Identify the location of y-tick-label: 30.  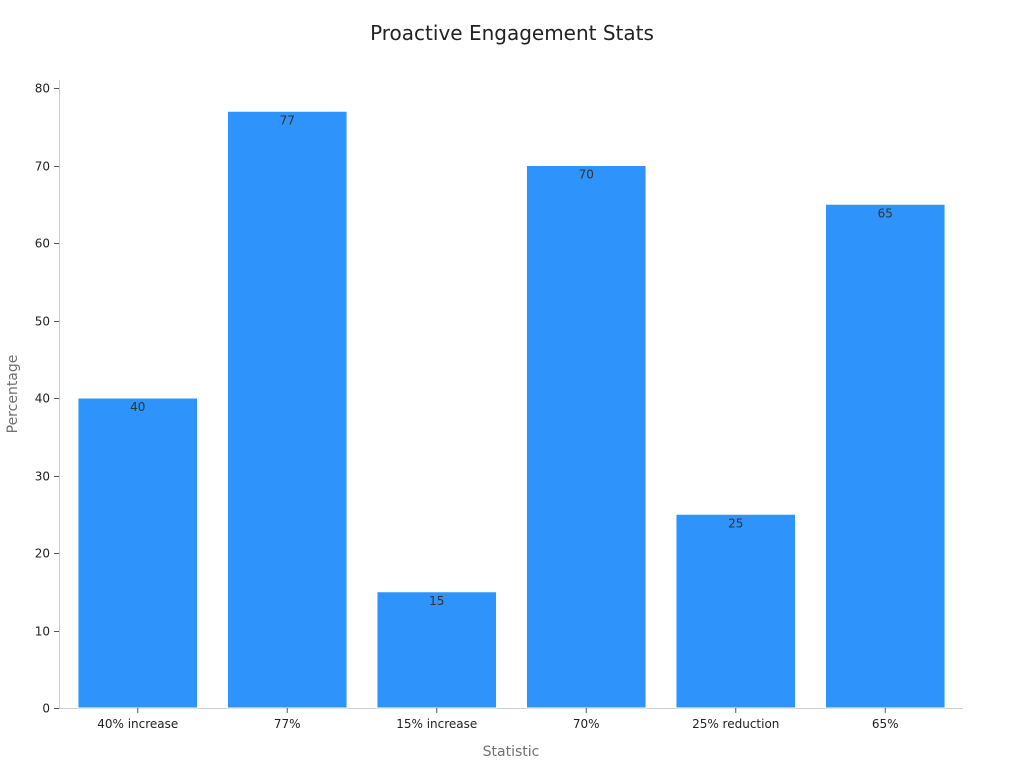
(42, 477).